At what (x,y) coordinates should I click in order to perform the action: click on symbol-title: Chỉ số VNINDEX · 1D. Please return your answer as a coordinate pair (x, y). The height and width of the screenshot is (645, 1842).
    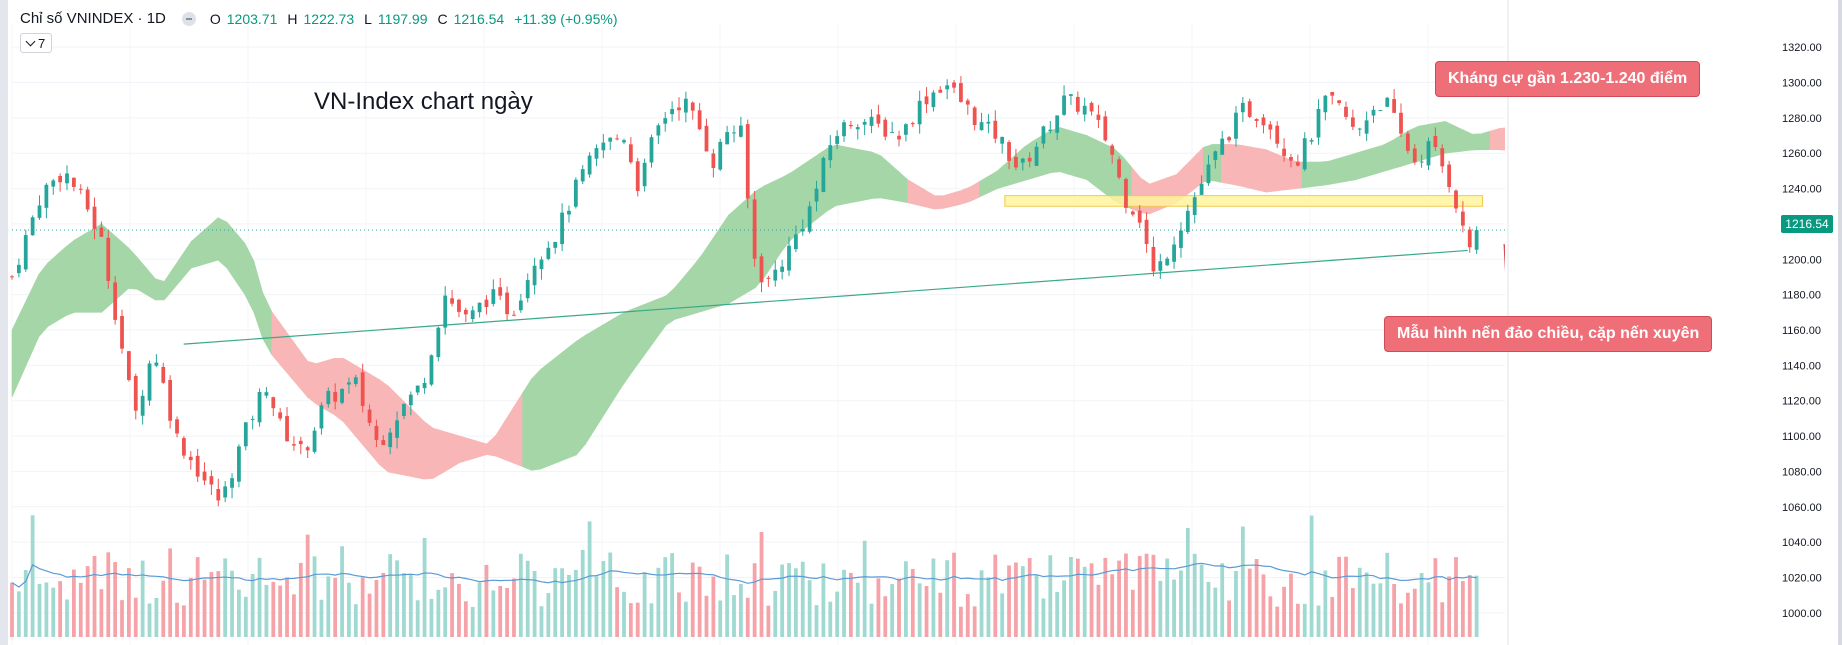
    Looking at the image, I should click on (93, 18).